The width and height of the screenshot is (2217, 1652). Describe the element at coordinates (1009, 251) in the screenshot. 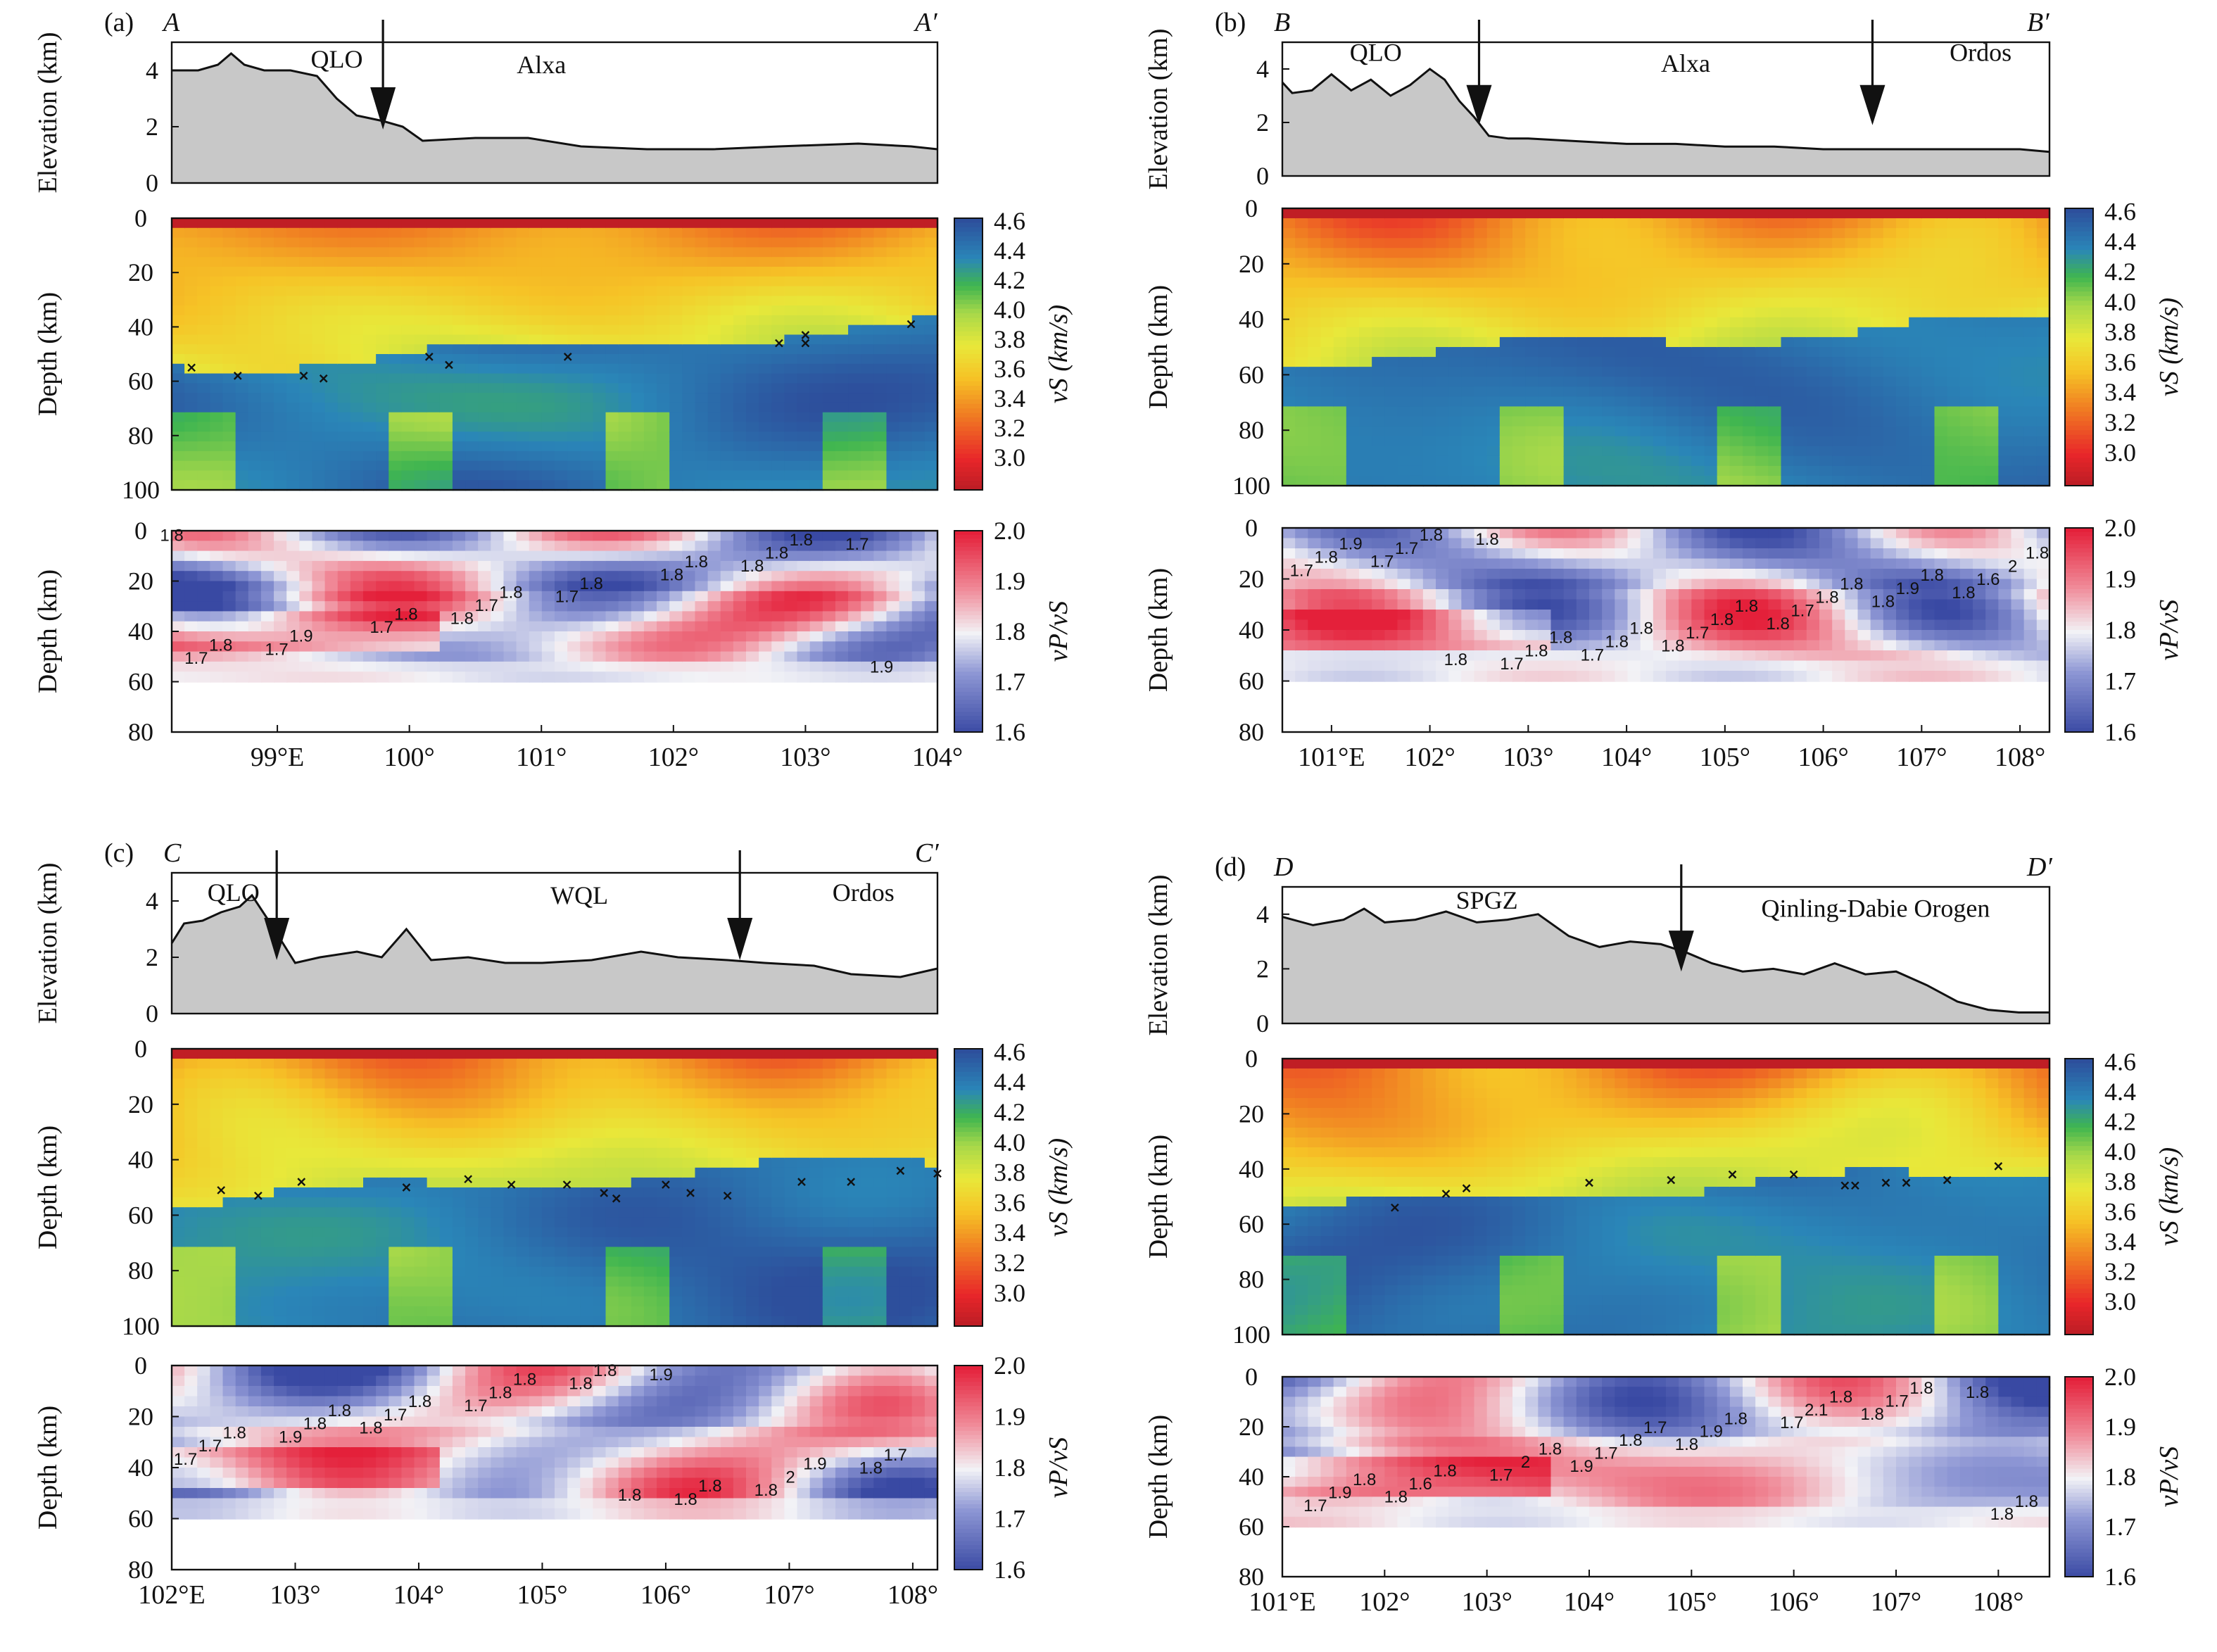

I see `vs-colorbar-tick: 4.4` at that location.